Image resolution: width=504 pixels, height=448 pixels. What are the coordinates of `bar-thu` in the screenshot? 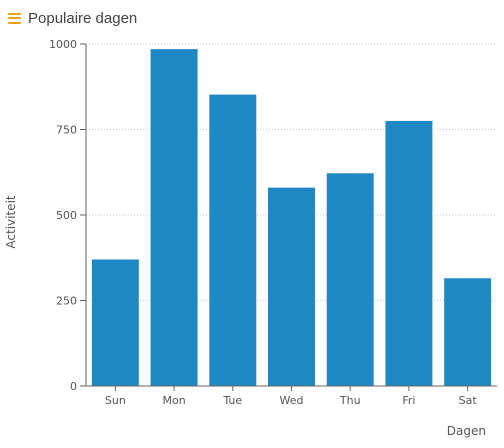 It's located at (350, 279).